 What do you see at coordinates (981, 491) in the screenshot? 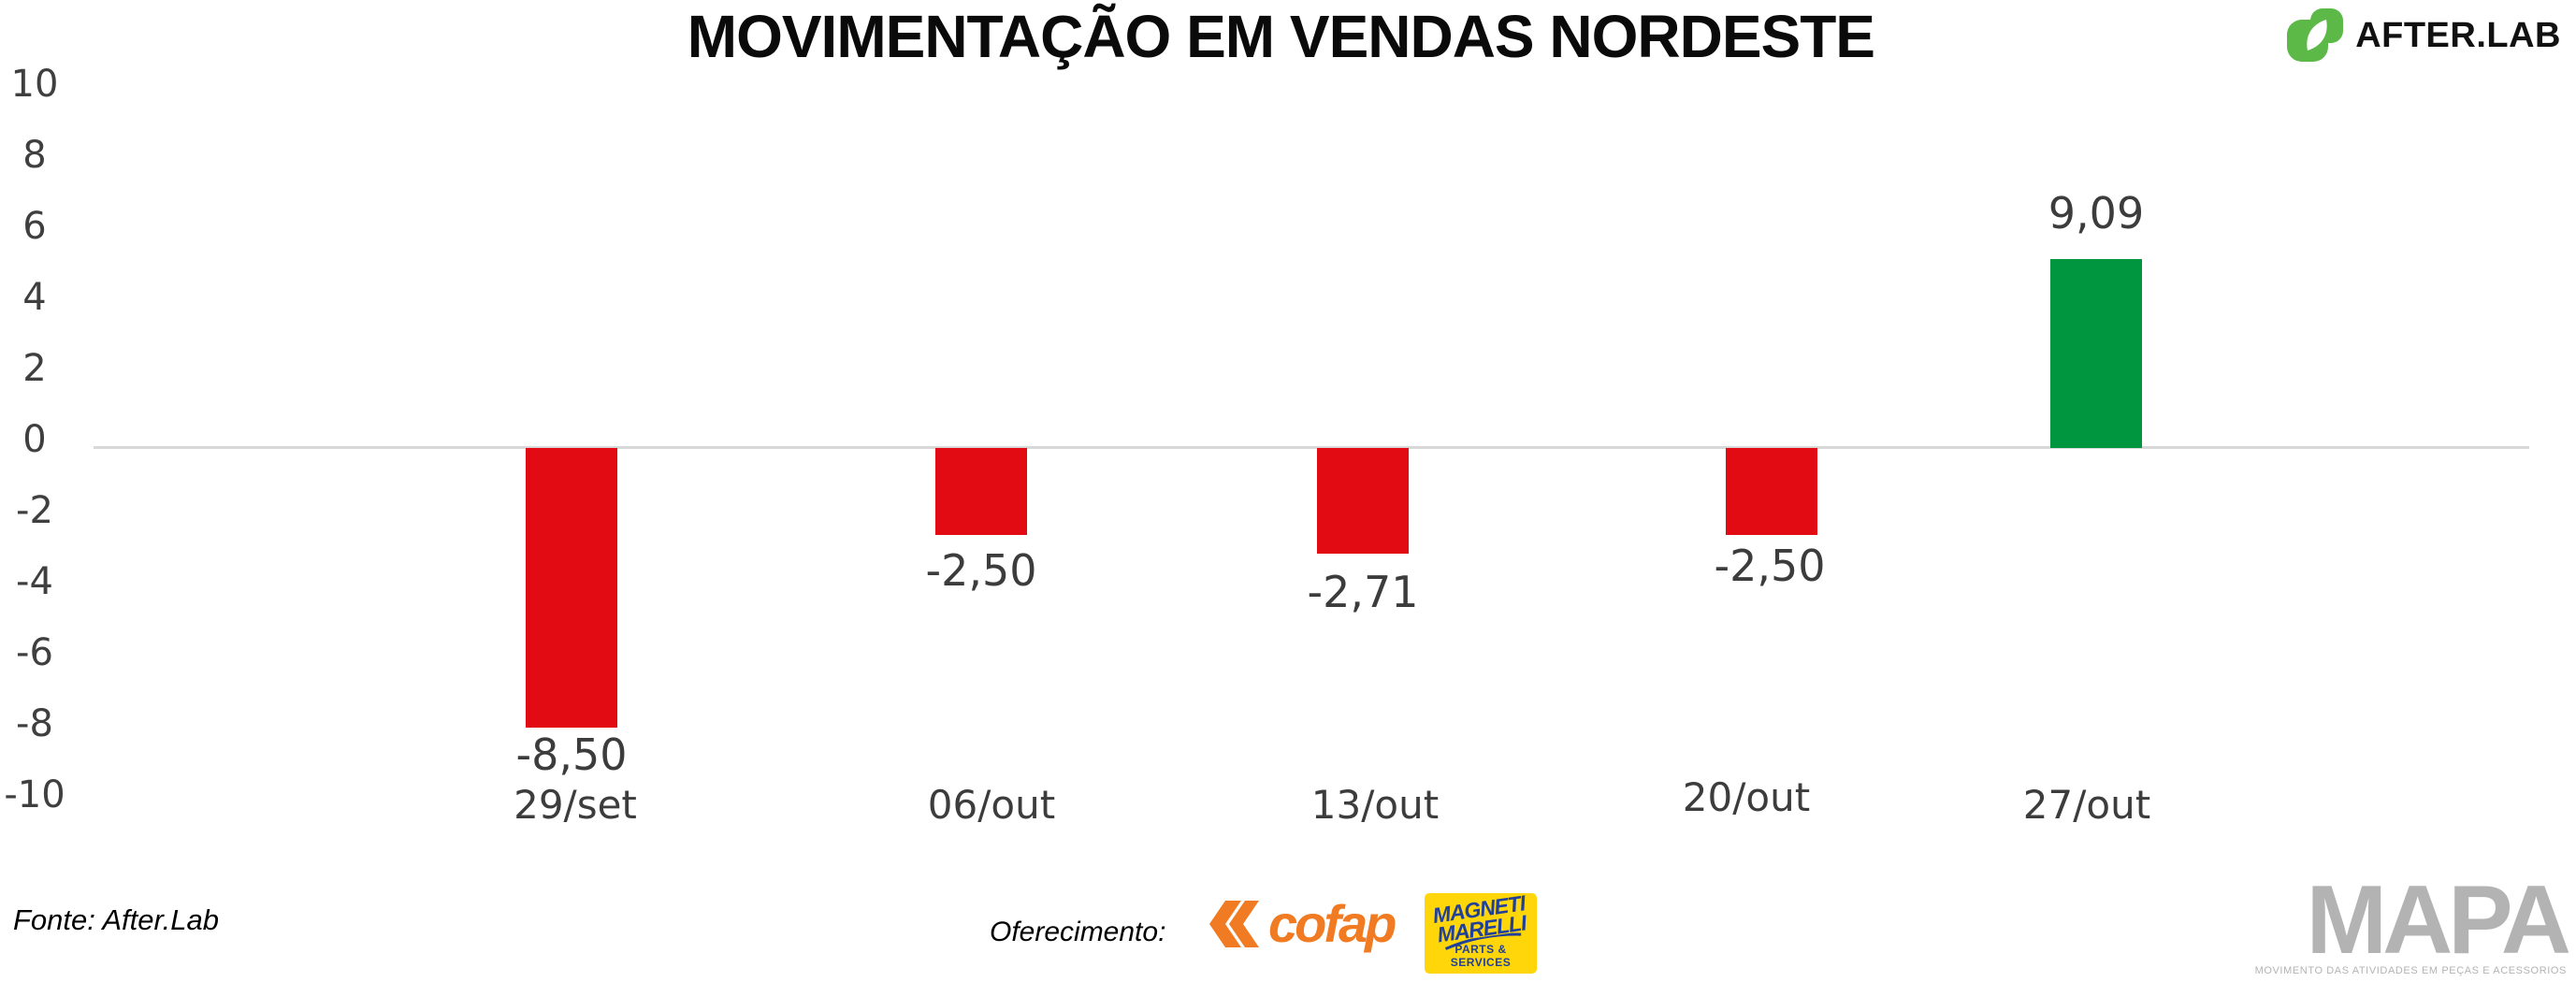
I see `bar-06out` at bounding box center [981, 491].